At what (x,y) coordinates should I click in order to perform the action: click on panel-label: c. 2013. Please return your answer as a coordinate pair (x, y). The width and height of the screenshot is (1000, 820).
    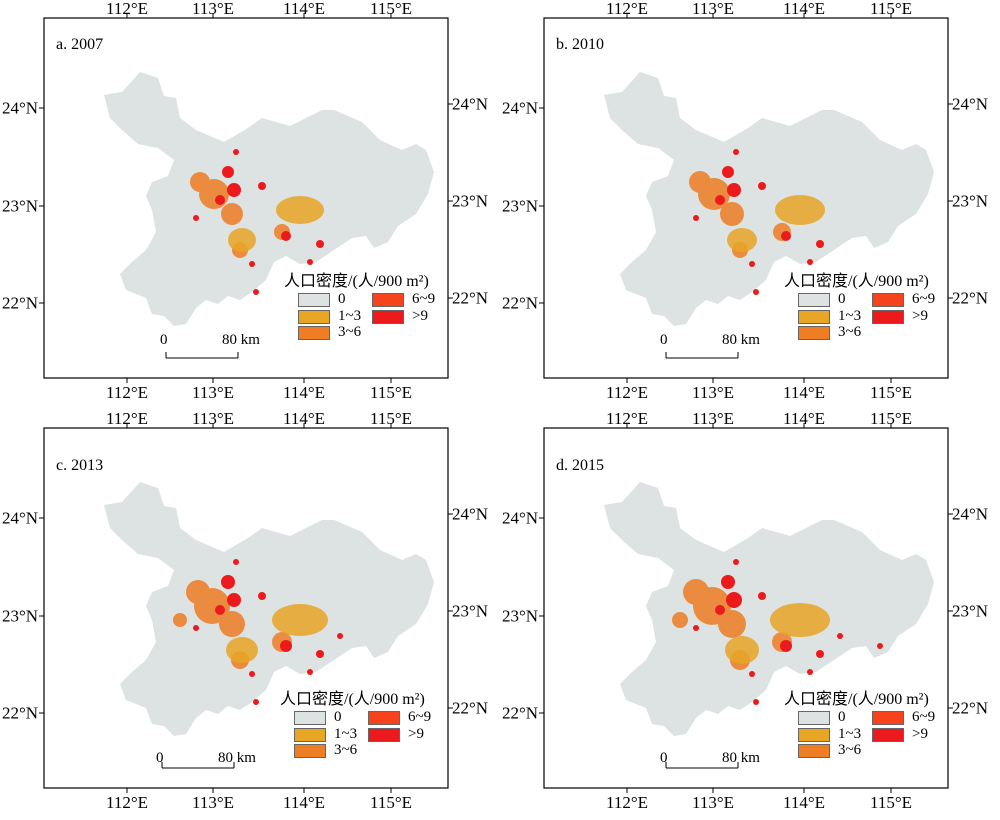
    Looking at the image, I should click on (80, 465).